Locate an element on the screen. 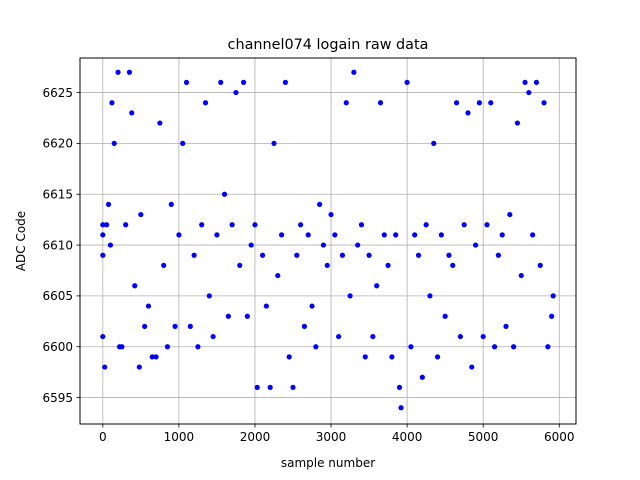  y-tick-label: 6595 is located at coordinates (57, 398).